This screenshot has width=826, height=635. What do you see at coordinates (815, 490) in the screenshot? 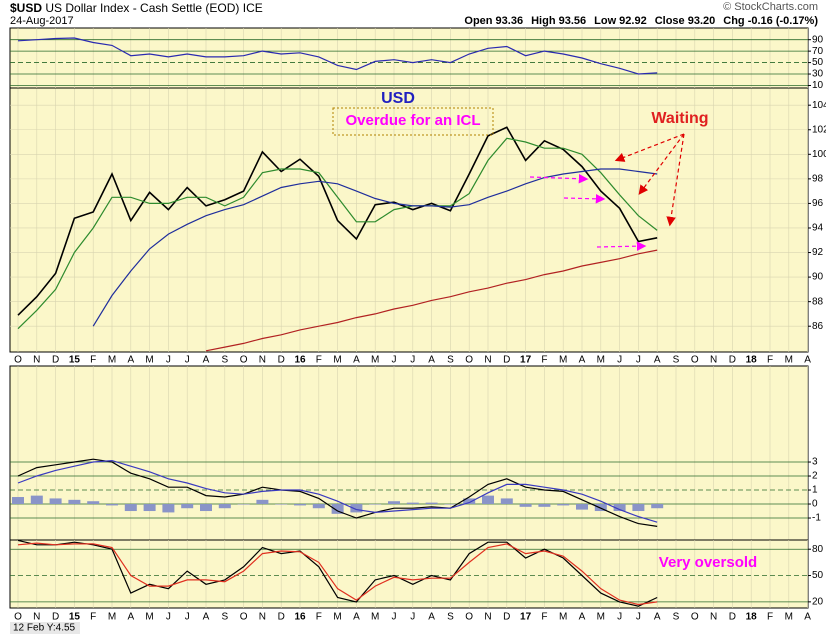
I see `y-tick-label: 1` at bounding box center [815, 490].